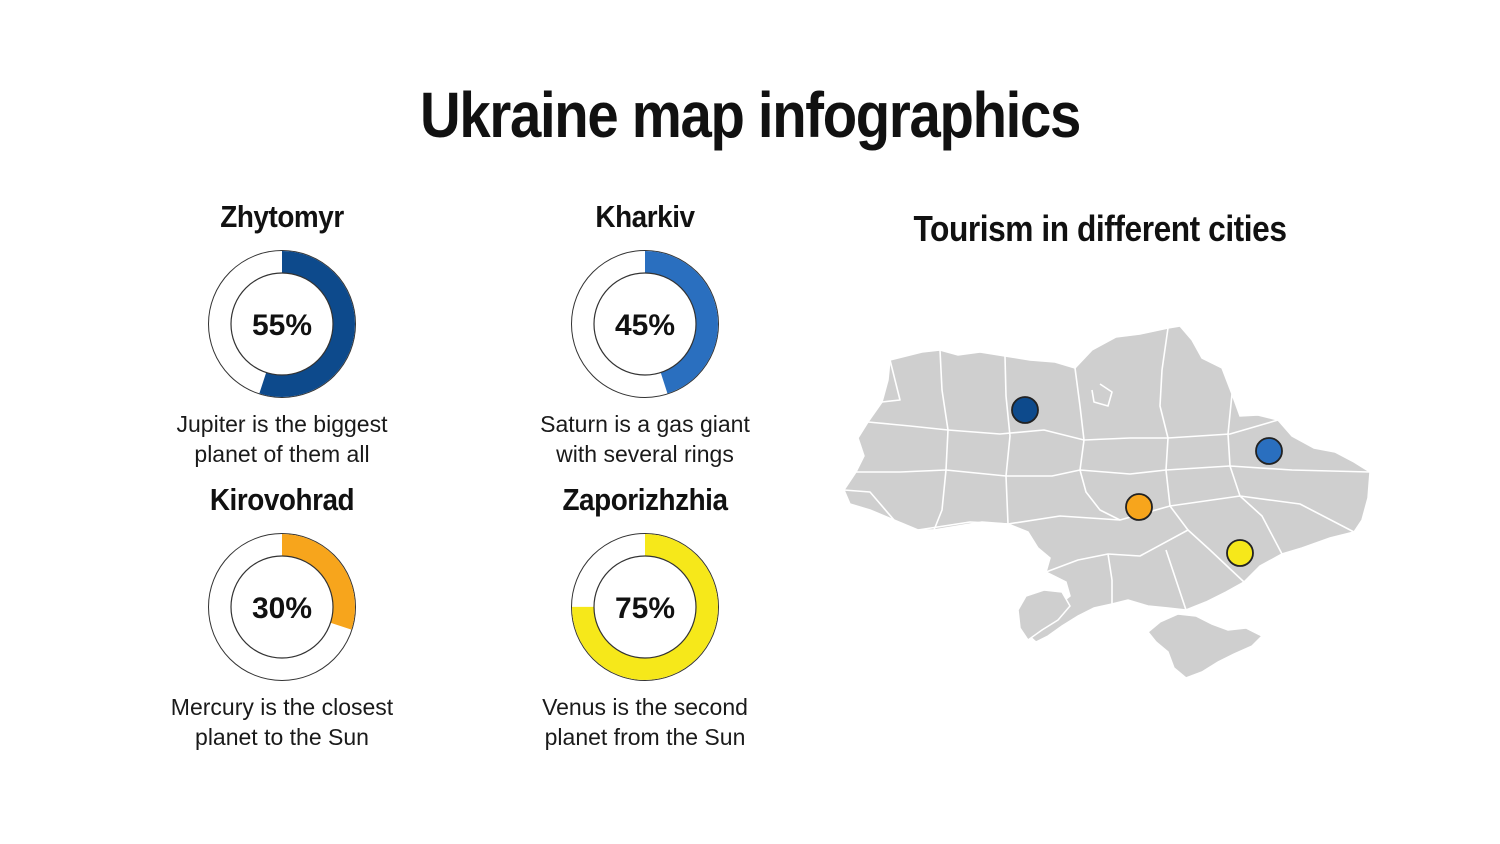 The image size is (1500, 844). I want to click on city-description: Mercury is the closest planet to the Sun, so click(282, 722).